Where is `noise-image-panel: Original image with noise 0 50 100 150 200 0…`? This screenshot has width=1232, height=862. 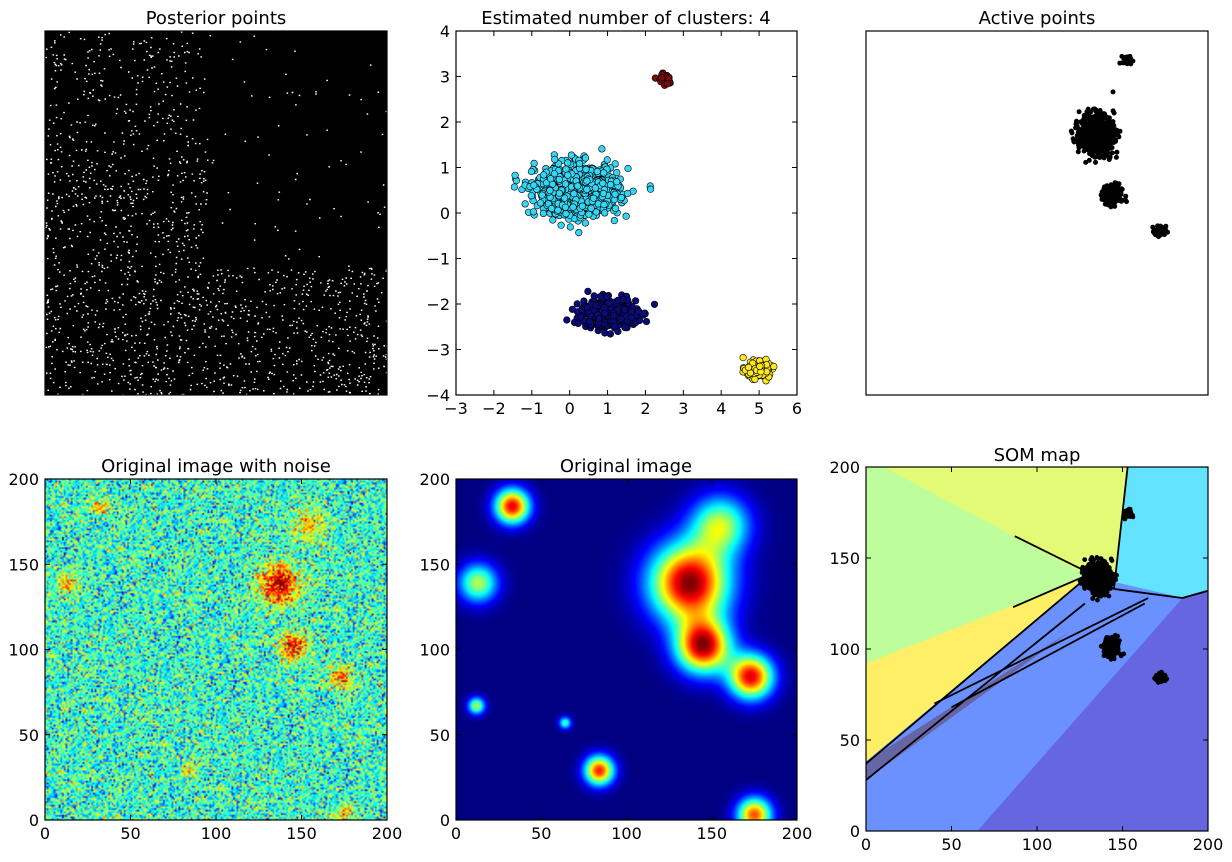
noise-image-panel: Original image with noise 0 50 100 150 200 0… is located at coordinates (205, 649).